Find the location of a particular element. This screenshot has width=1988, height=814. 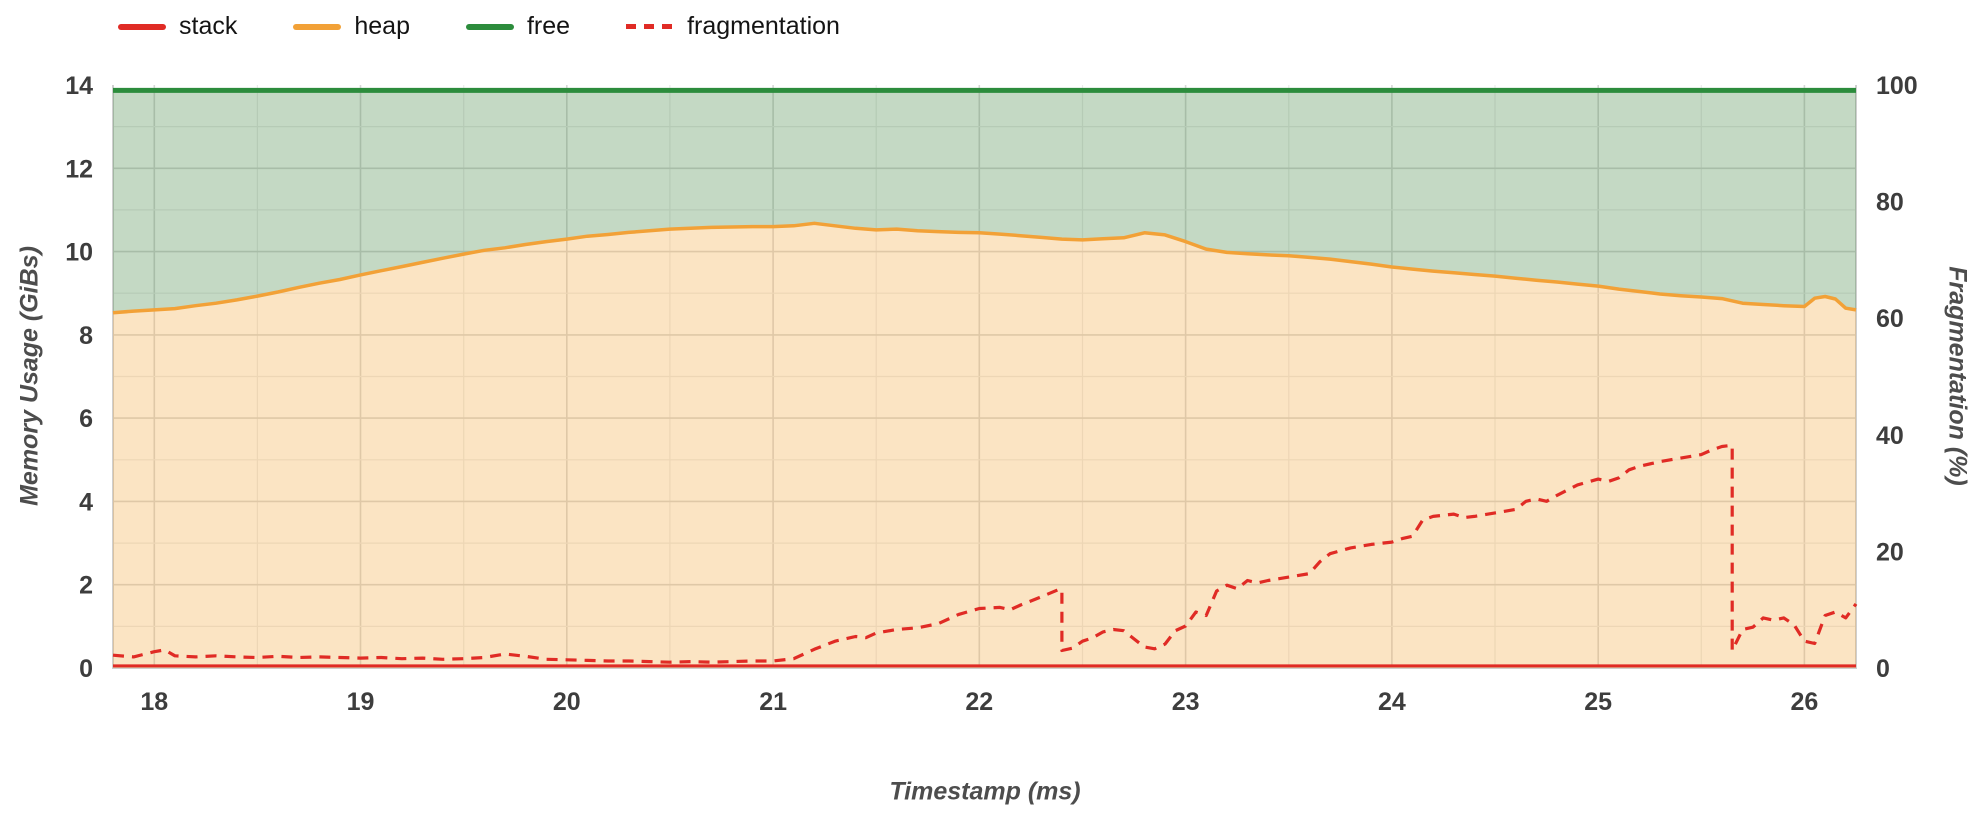

x-tick-label: 21 is located at coordinates (773, 702).